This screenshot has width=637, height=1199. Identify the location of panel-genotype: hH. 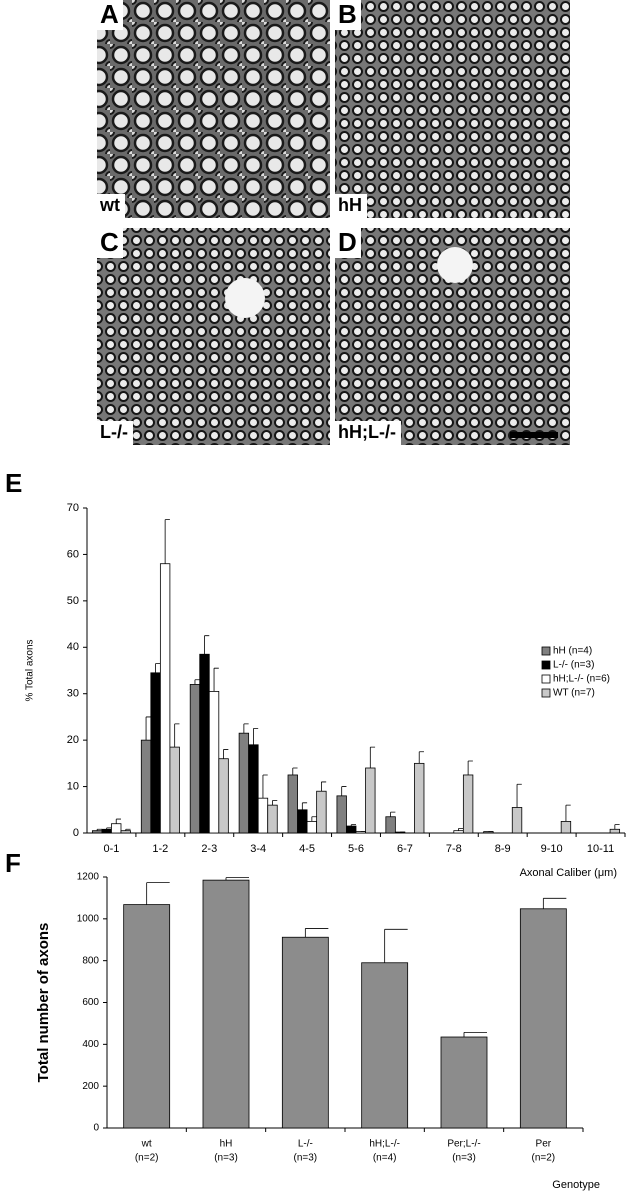
(350, 205).